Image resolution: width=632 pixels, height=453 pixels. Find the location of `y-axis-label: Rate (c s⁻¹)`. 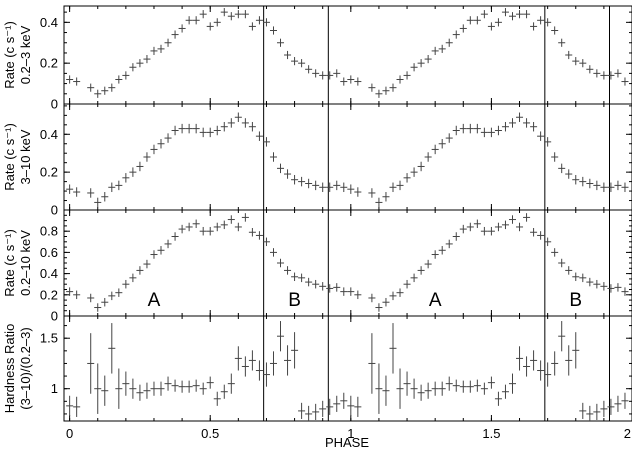

y-axis-label: Rate (c s⁻¹) is located at coordinates (9, 55).